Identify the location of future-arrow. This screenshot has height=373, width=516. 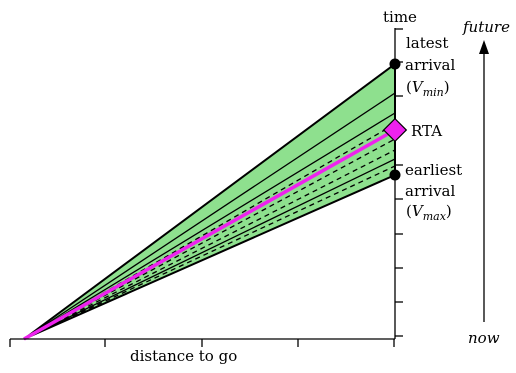
(484, 181).